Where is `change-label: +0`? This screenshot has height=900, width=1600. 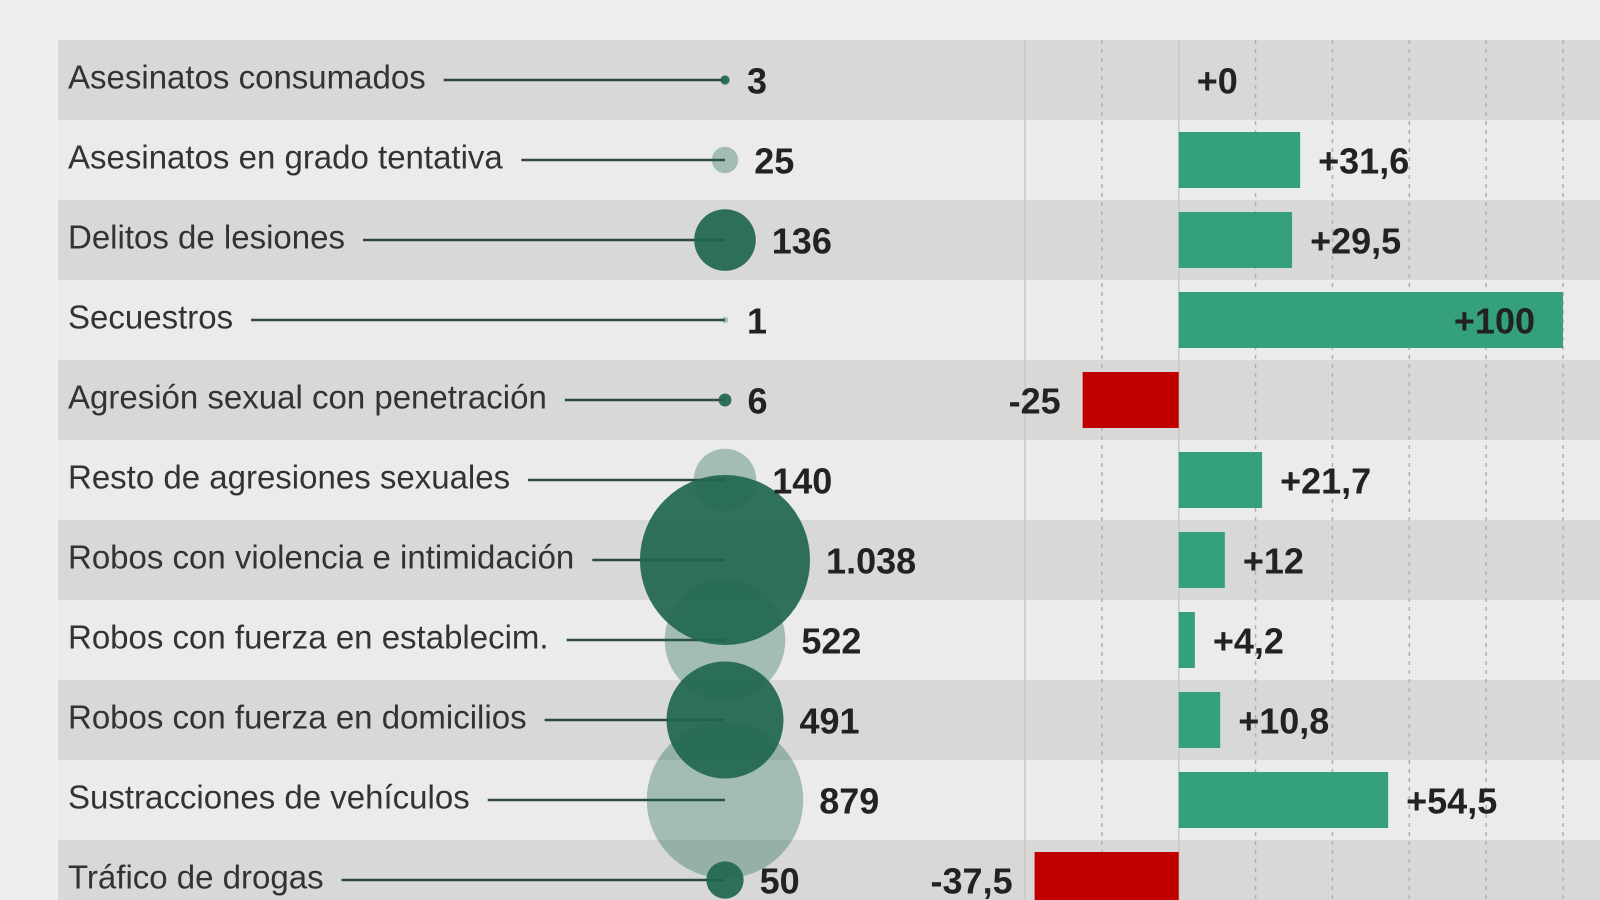
change-label: +0 is located at coordinates (1217, 81).